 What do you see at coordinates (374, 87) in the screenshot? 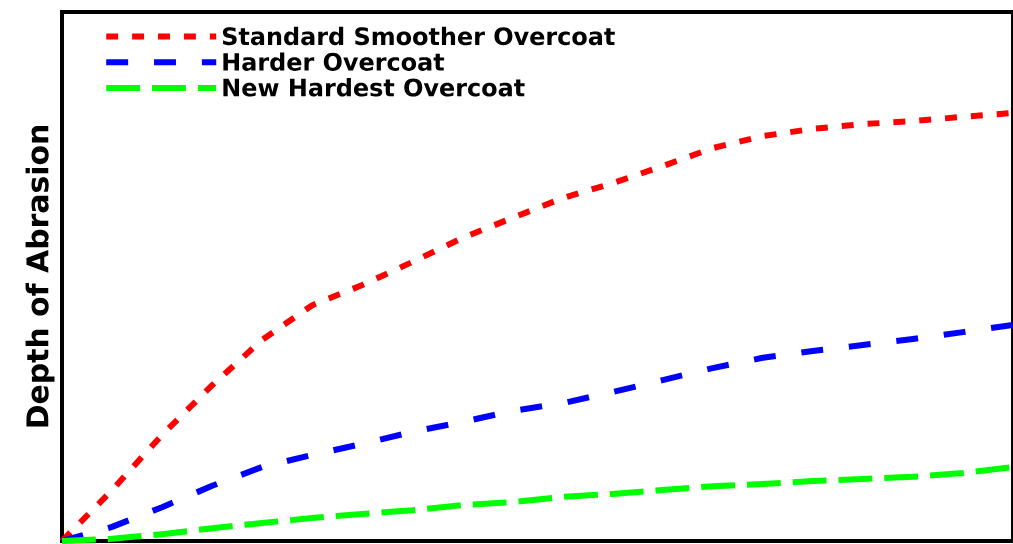
I see `legend-label: New Hardest Overcoat` at bounding box center [374, 87].